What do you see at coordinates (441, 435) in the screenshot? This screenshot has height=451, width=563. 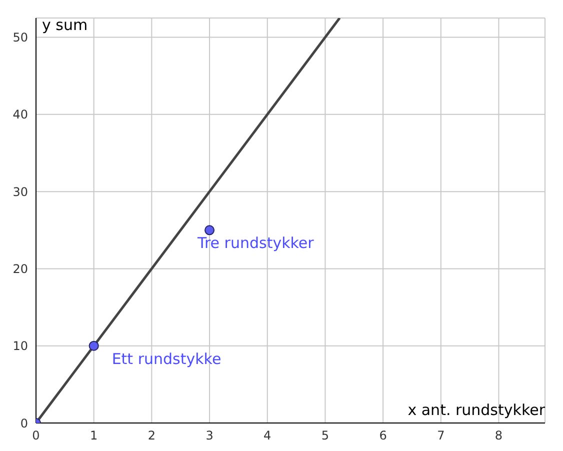 I see `x-tick-label: 7` at bounding box center [441, 435].